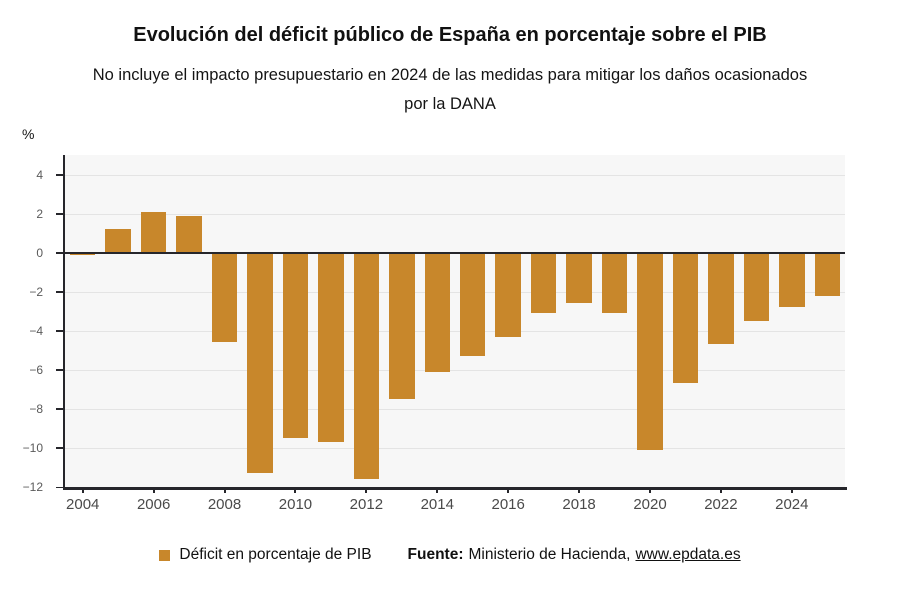 The height and width of the screenshot is (600, 900). What do you see at coordinates (224, 491) in the screenshot?
I see `x-tick-2008` at bounding box center [224, 491].